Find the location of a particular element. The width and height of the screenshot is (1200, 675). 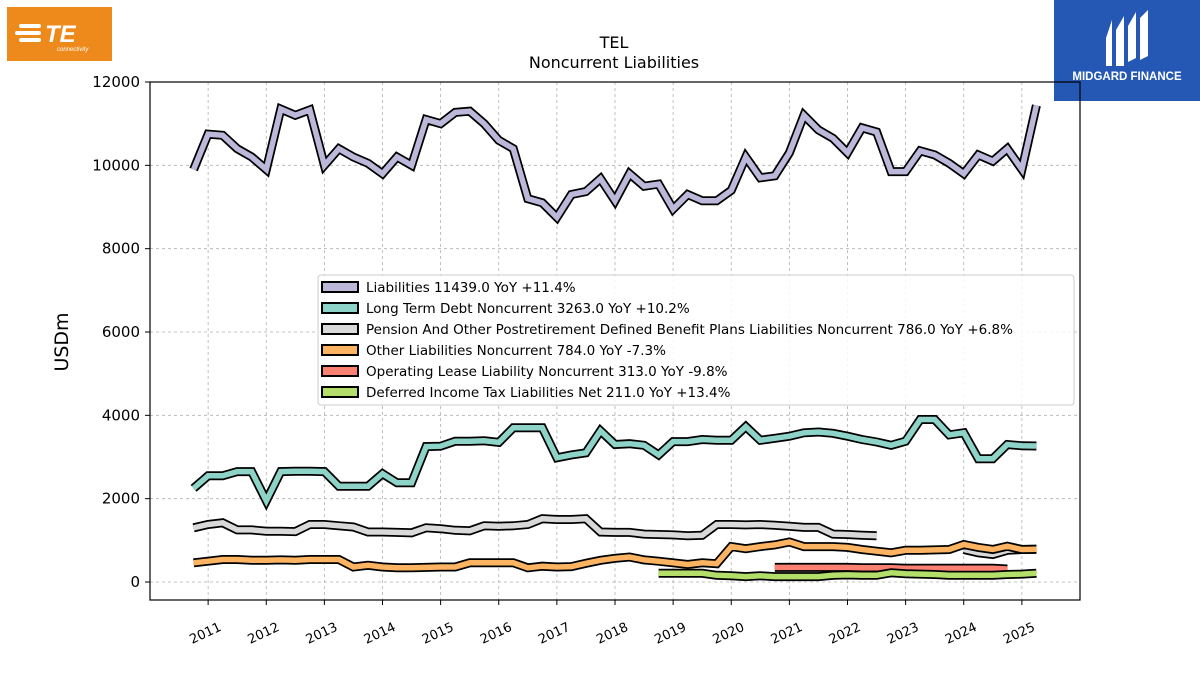

y-tick-label: 0 is located at coordinates (135, 582).